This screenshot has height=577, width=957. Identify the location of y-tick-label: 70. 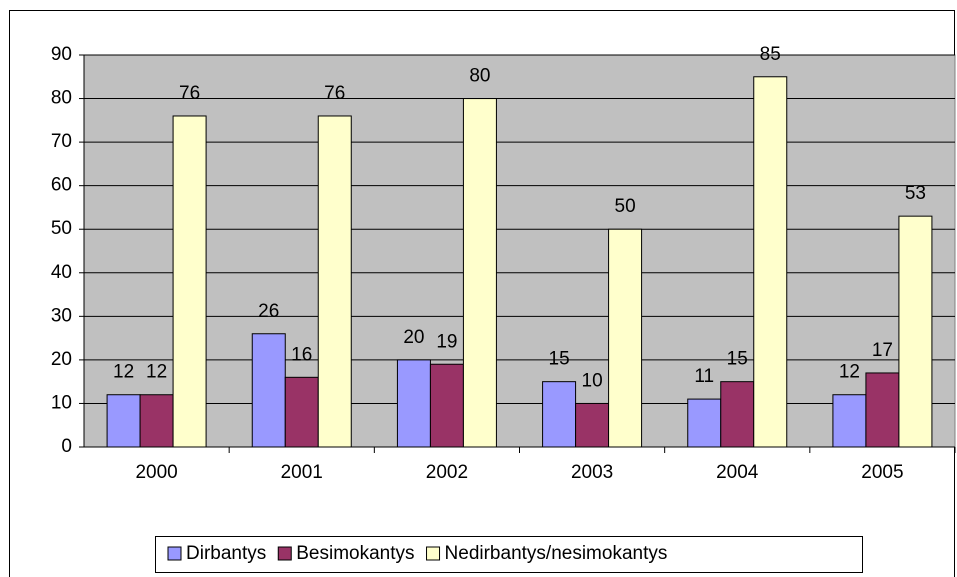
(61, 141).